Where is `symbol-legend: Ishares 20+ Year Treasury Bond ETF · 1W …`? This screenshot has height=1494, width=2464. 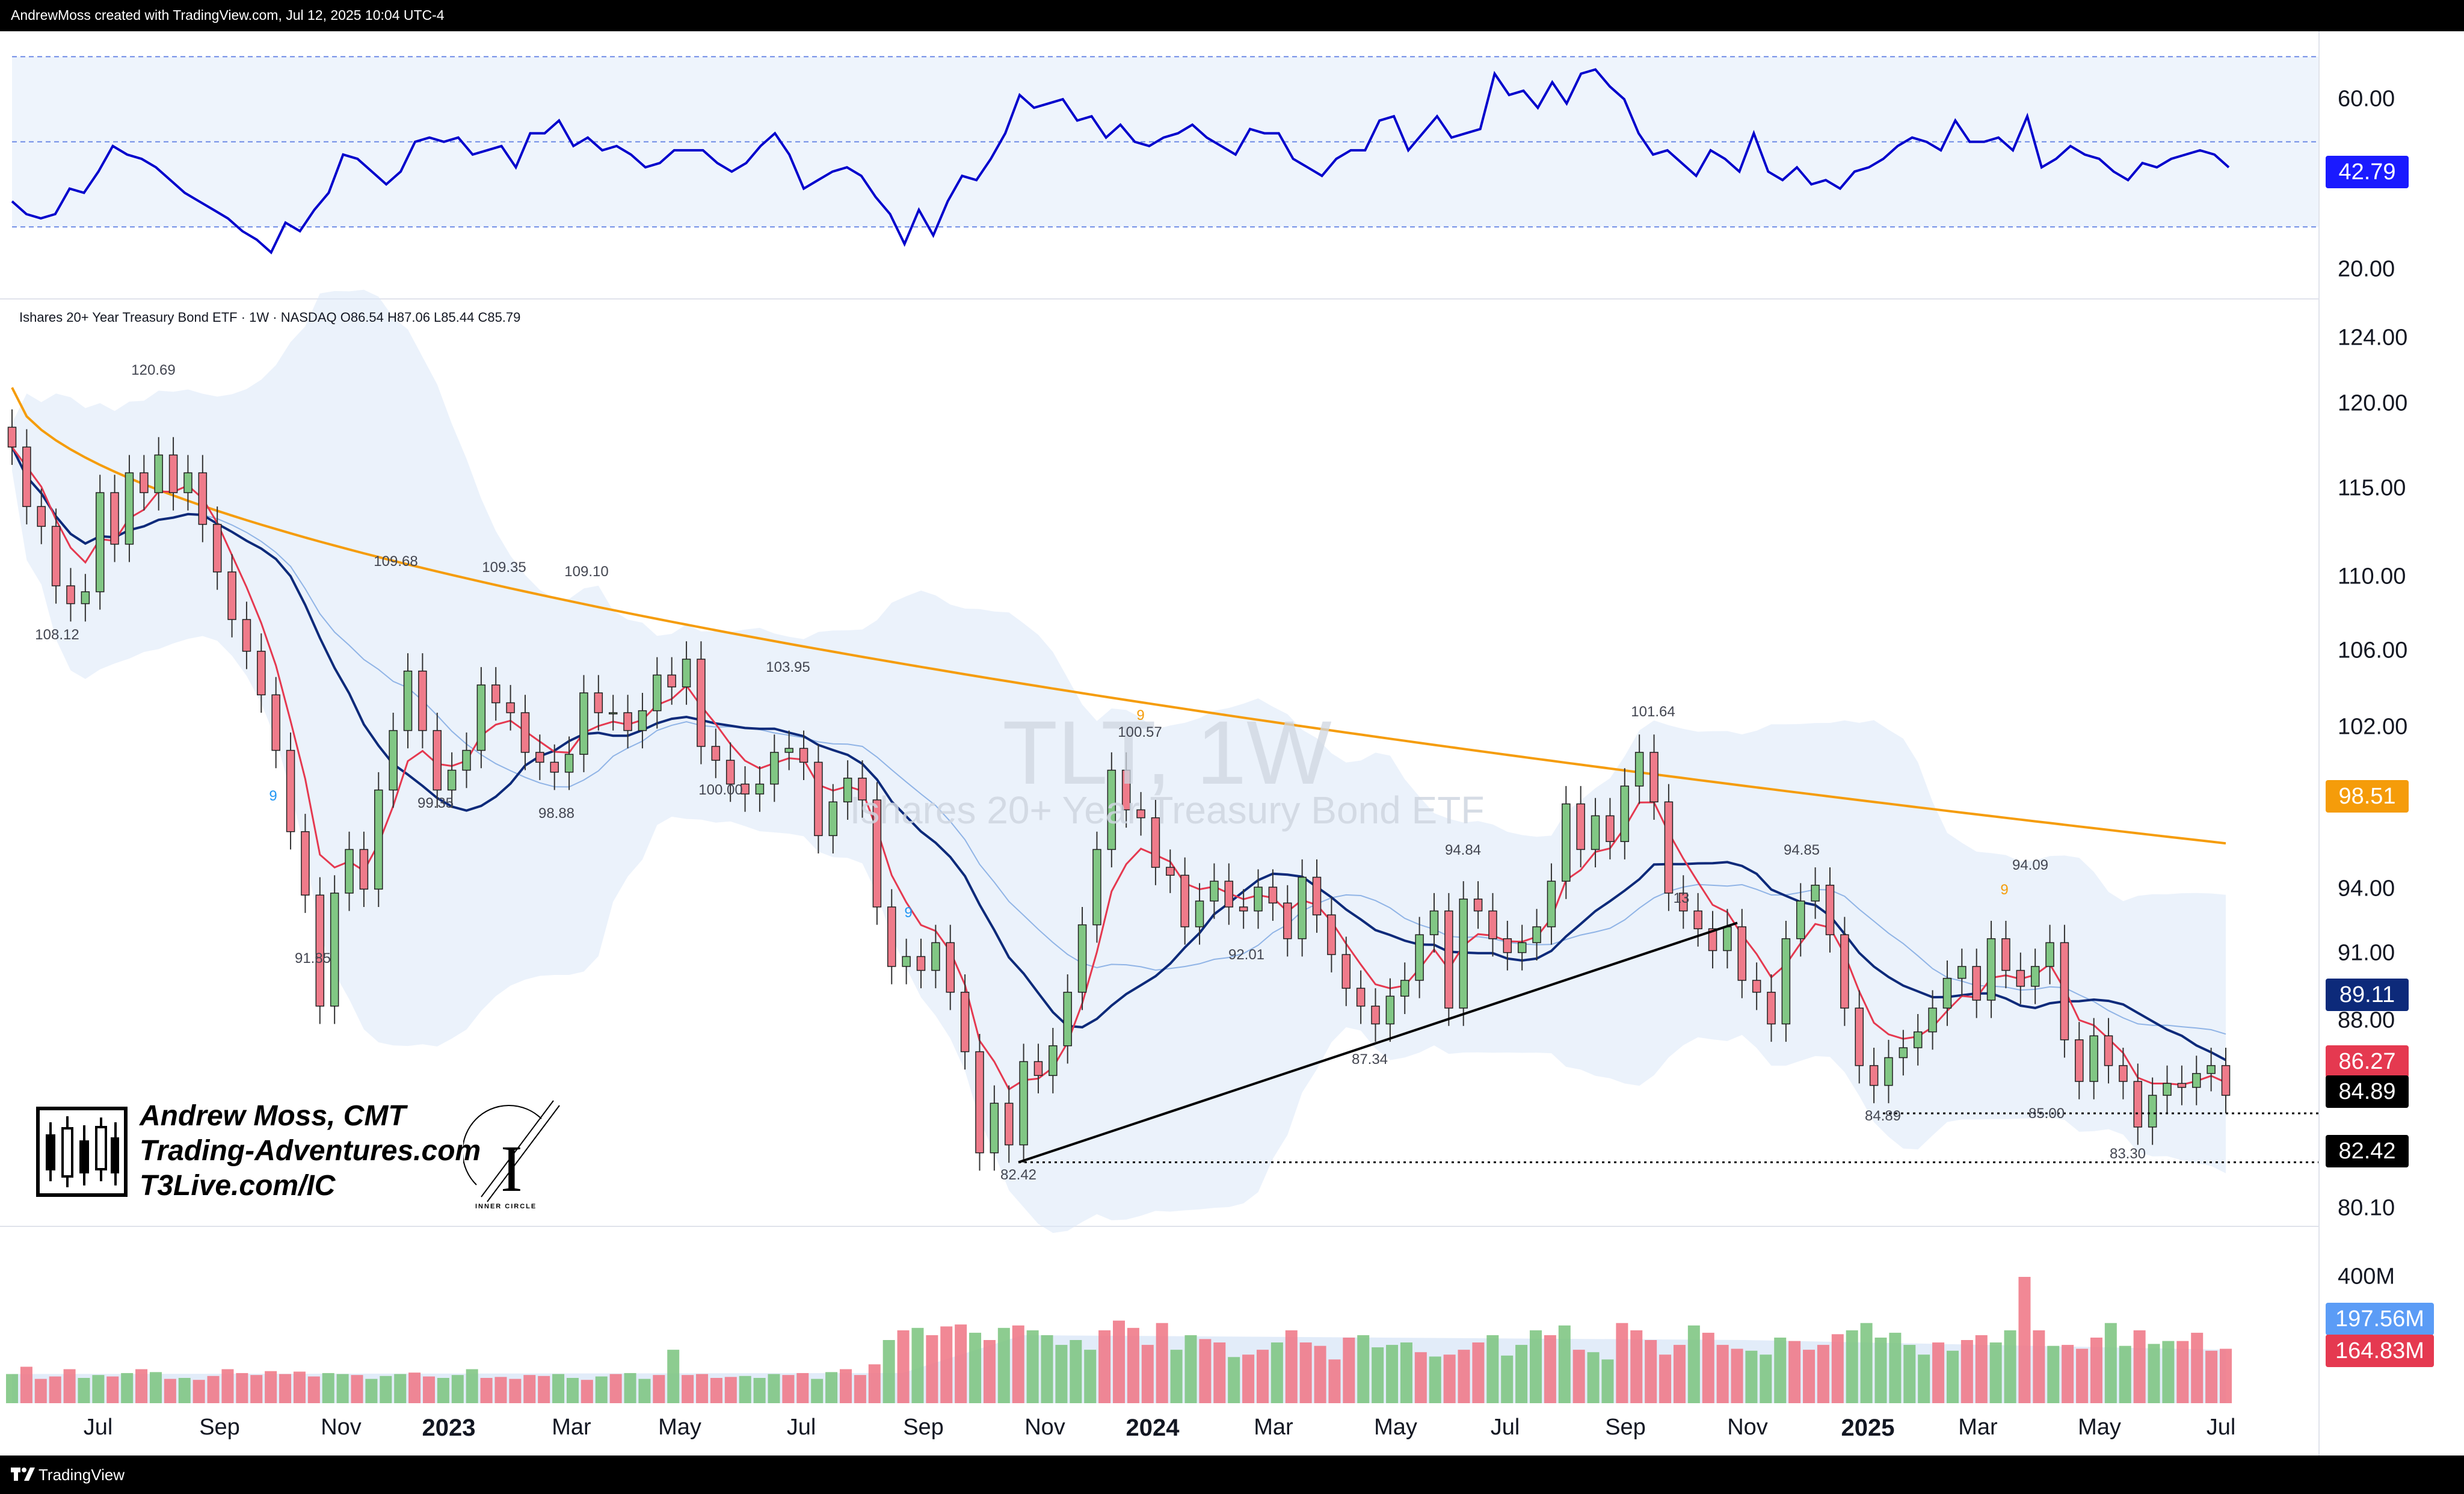 symbol-legend: Ishares 20+ Year Treasury Bond ETF · 1W … is located at coordinates (270, 318).